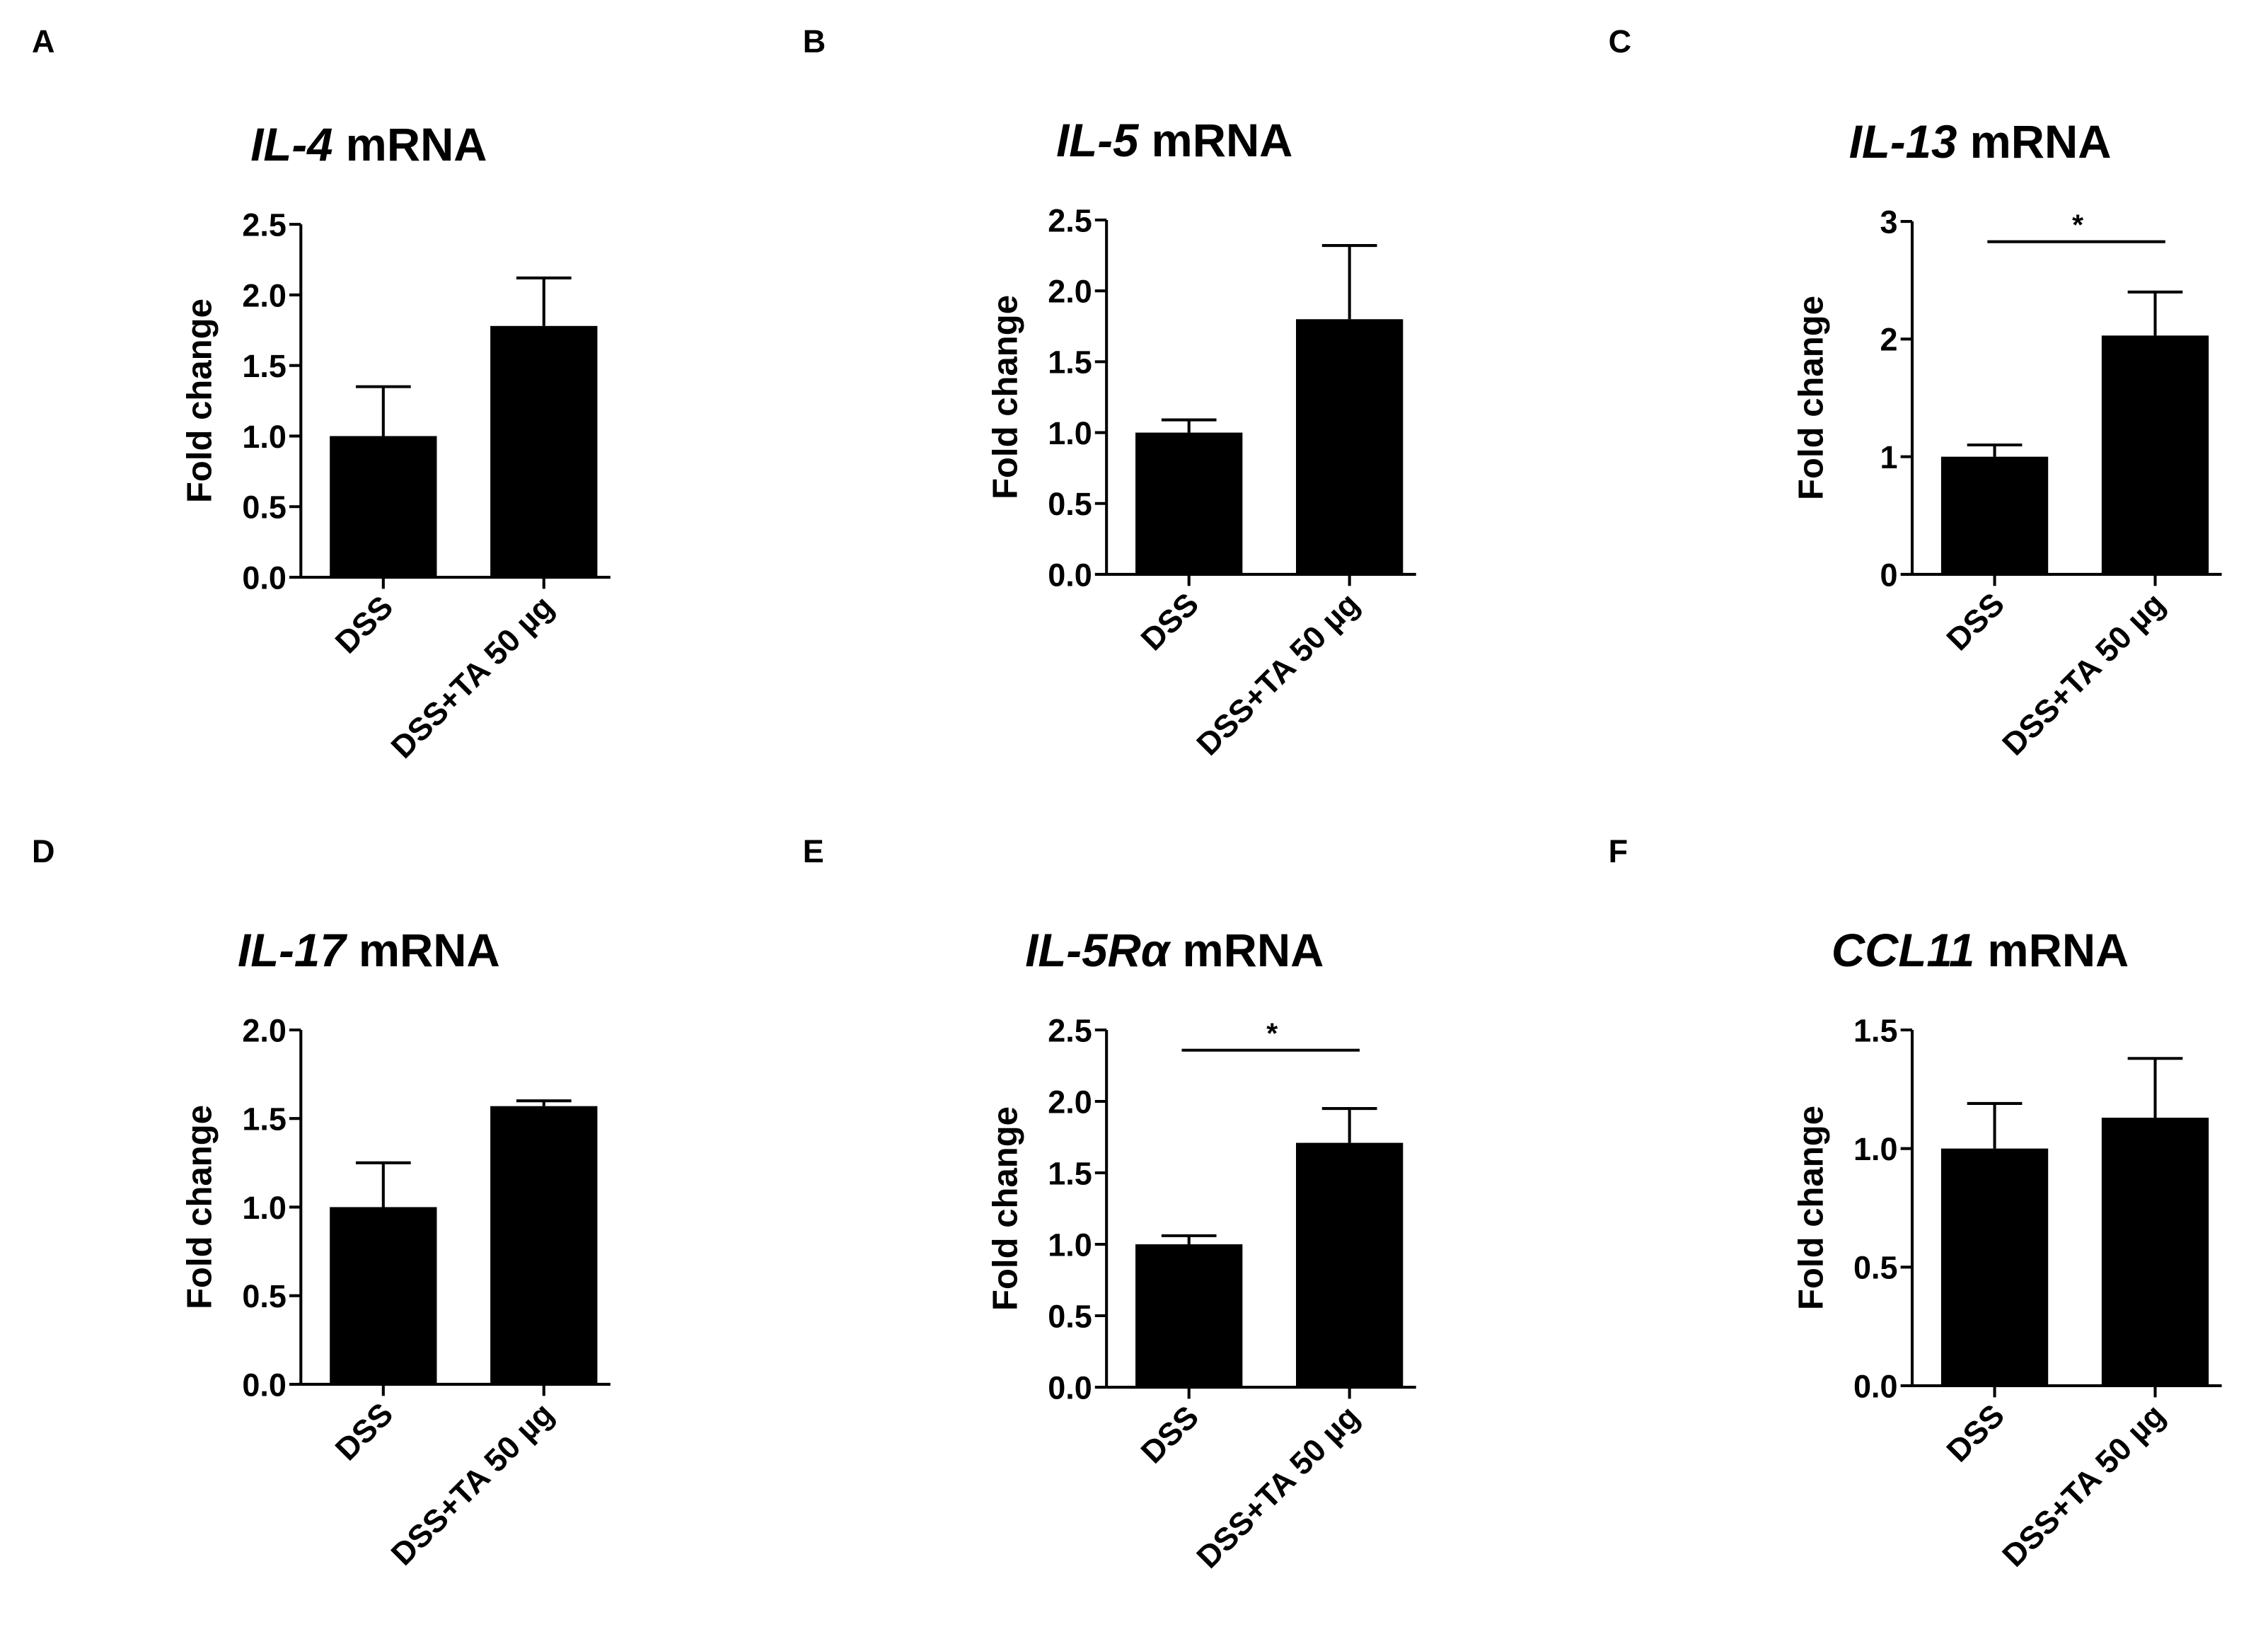 This screenshot has width=2268, height=1639. I want to click on panel-label: B, so click(814, 41).